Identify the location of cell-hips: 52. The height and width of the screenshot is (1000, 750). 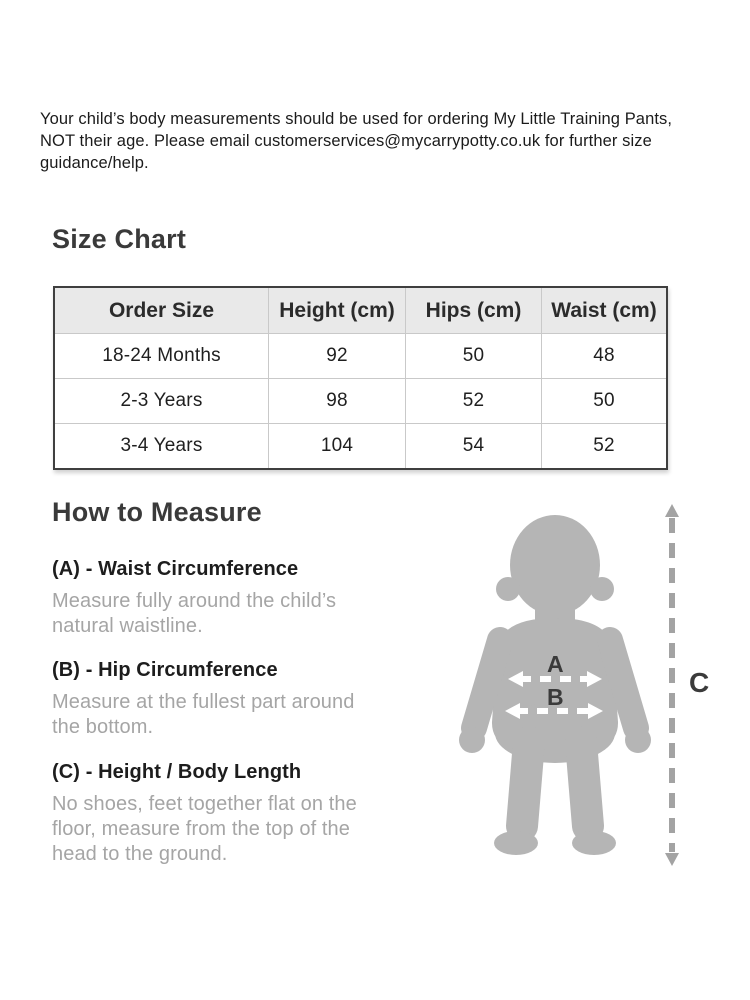
(473, 401).